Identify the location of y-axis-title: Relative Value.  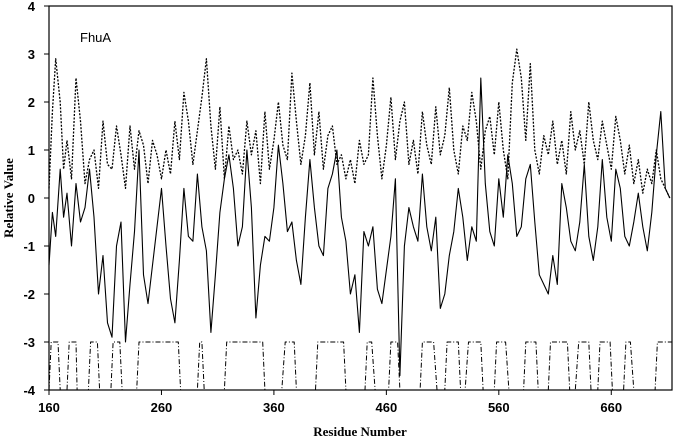
(8, 198).